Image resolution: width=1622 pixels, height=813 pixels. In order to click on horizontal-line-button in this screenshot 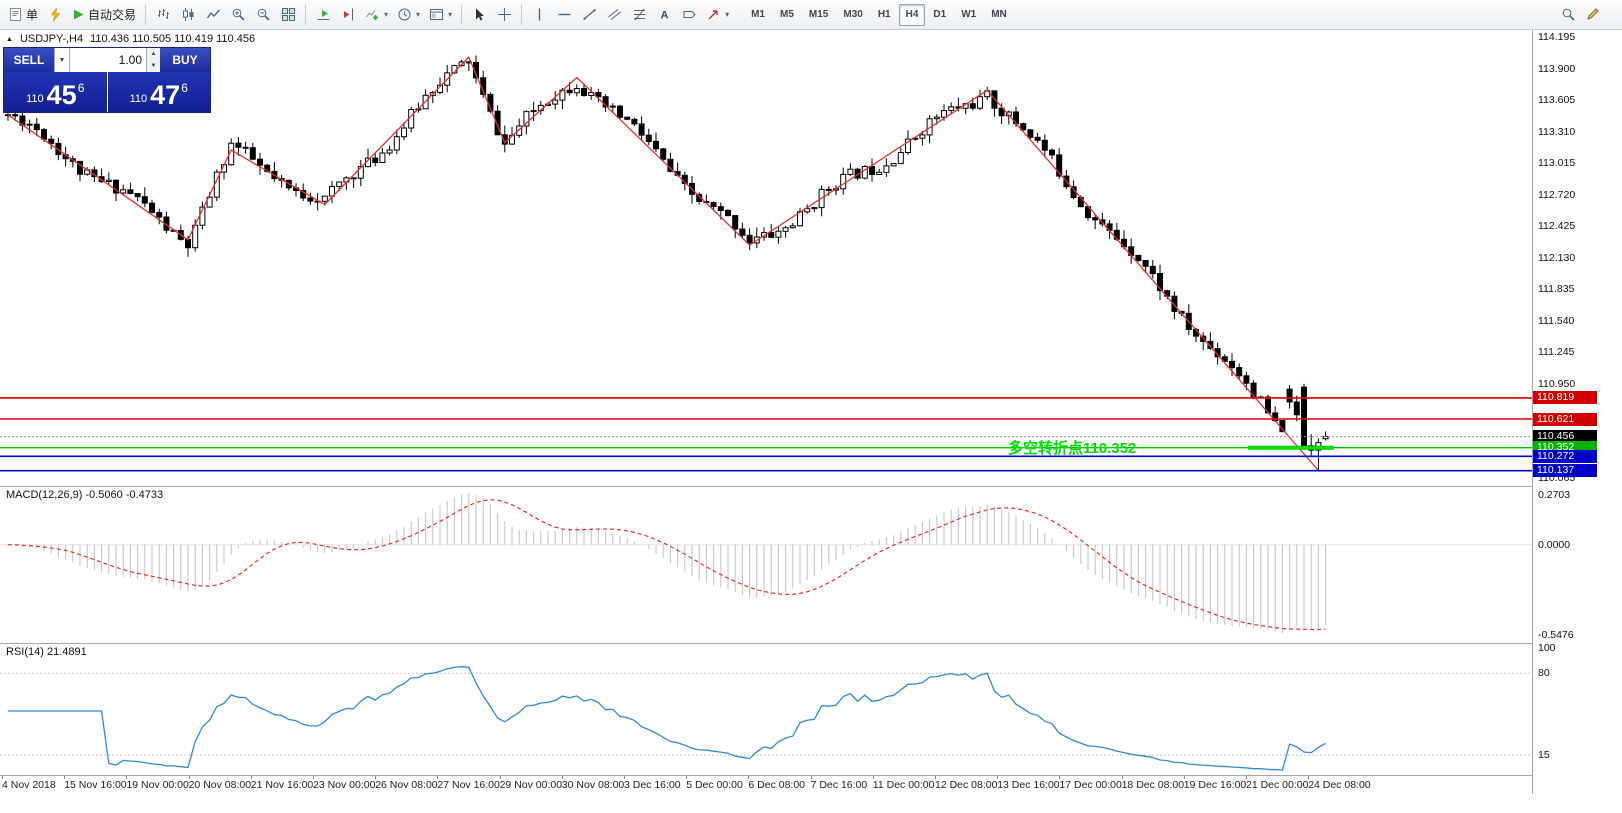, I will do `click(564, 15)`.